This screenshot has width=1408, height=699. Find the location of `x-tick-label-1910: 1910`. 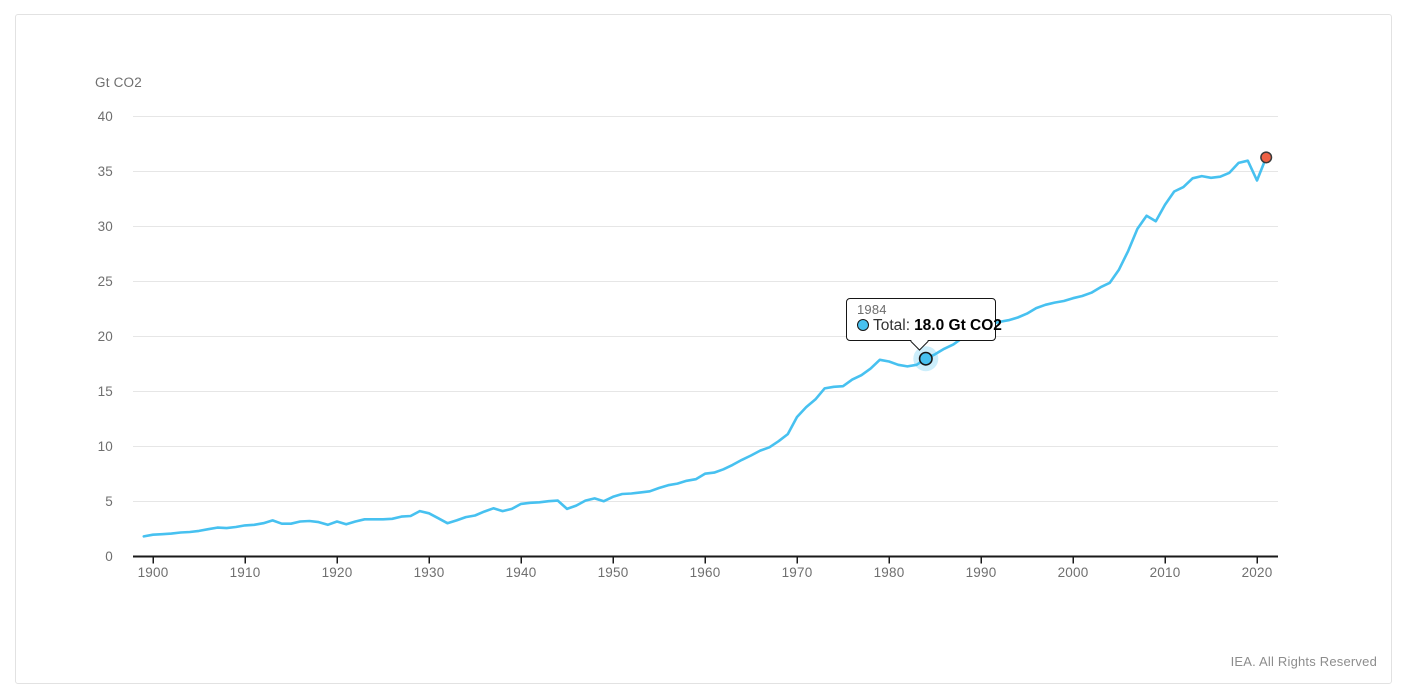

x-tick-label-1910: 1910 is located at coordinates (245, 572).